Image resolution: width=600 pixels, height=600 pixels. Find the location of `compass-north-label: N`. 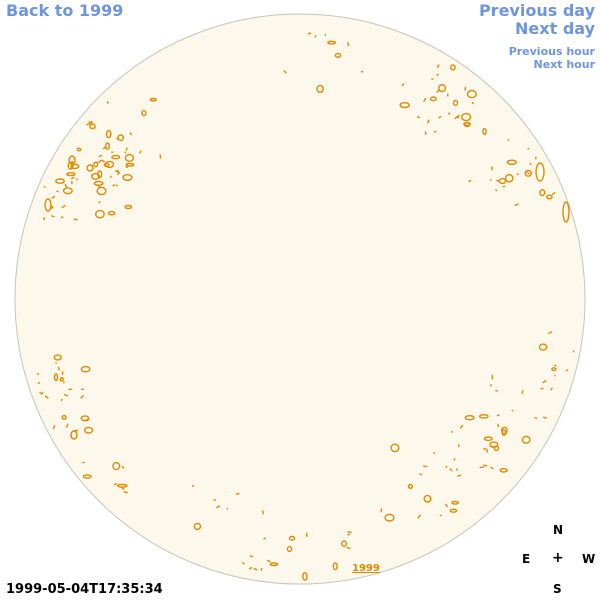

compass-north-label: N is located at coordinates (558, 530).